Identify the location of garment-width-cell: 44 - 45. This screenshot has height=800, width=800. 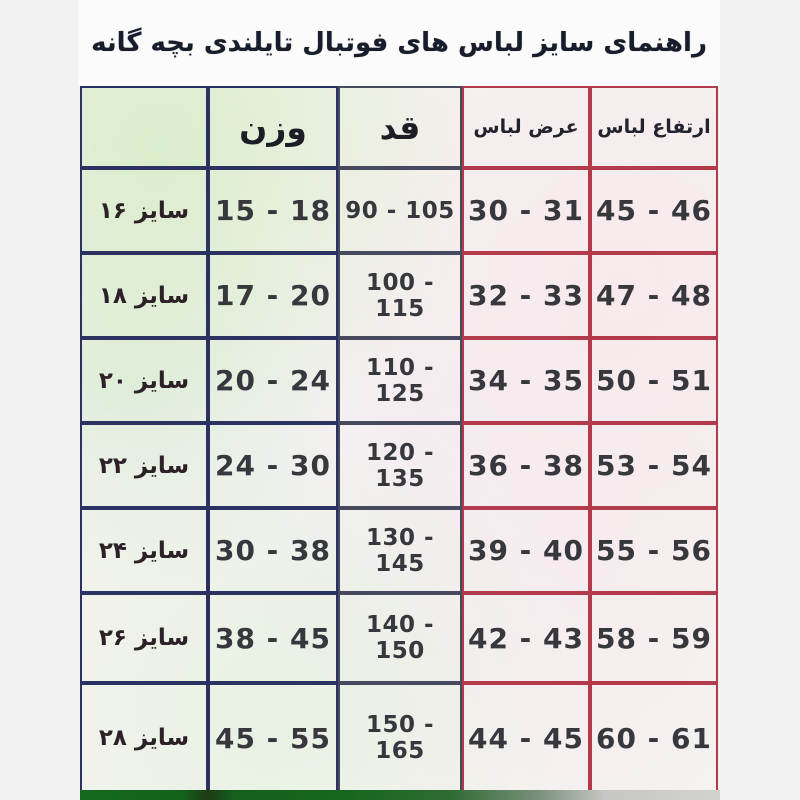
(526, 738).